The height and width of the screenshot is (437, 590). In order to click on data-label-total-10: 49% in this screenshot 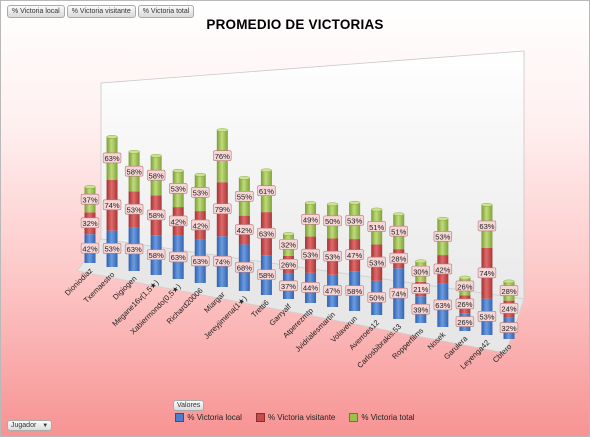, I will do `click(310, 219)`.